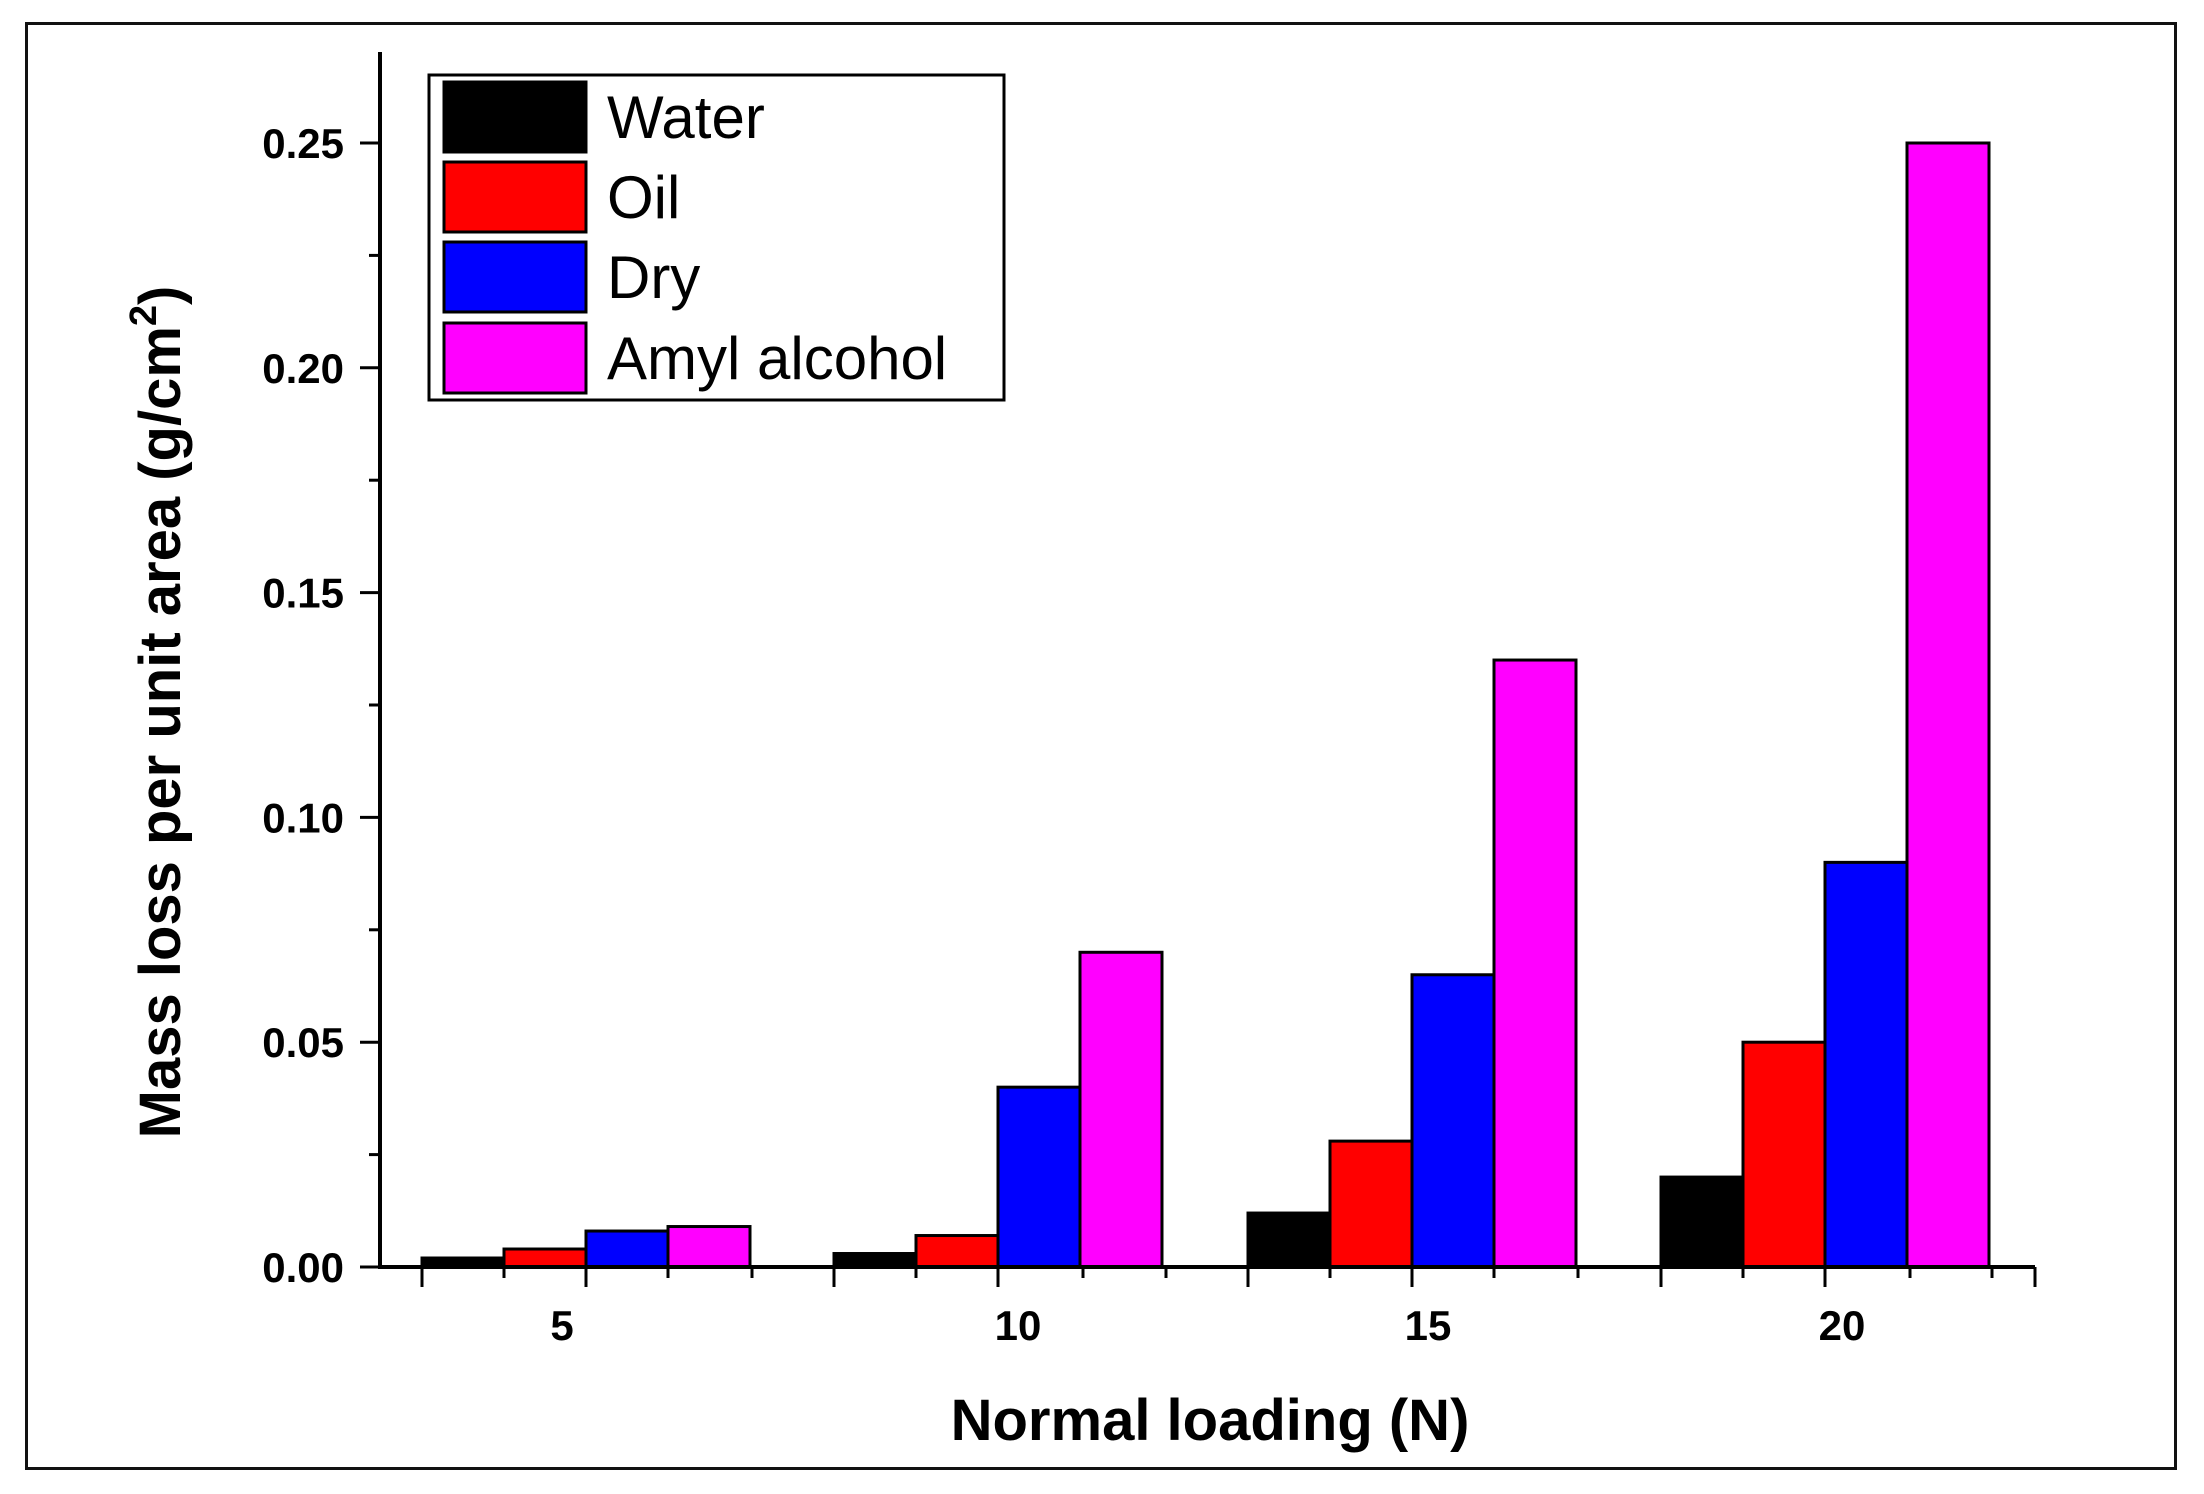 The height and width of the screenshot is (1494, 2204). What do you see at coordinates (303, 143) in the screenshot?
I see `y-tick-label: 0.25` at bounding box center [303, 143].